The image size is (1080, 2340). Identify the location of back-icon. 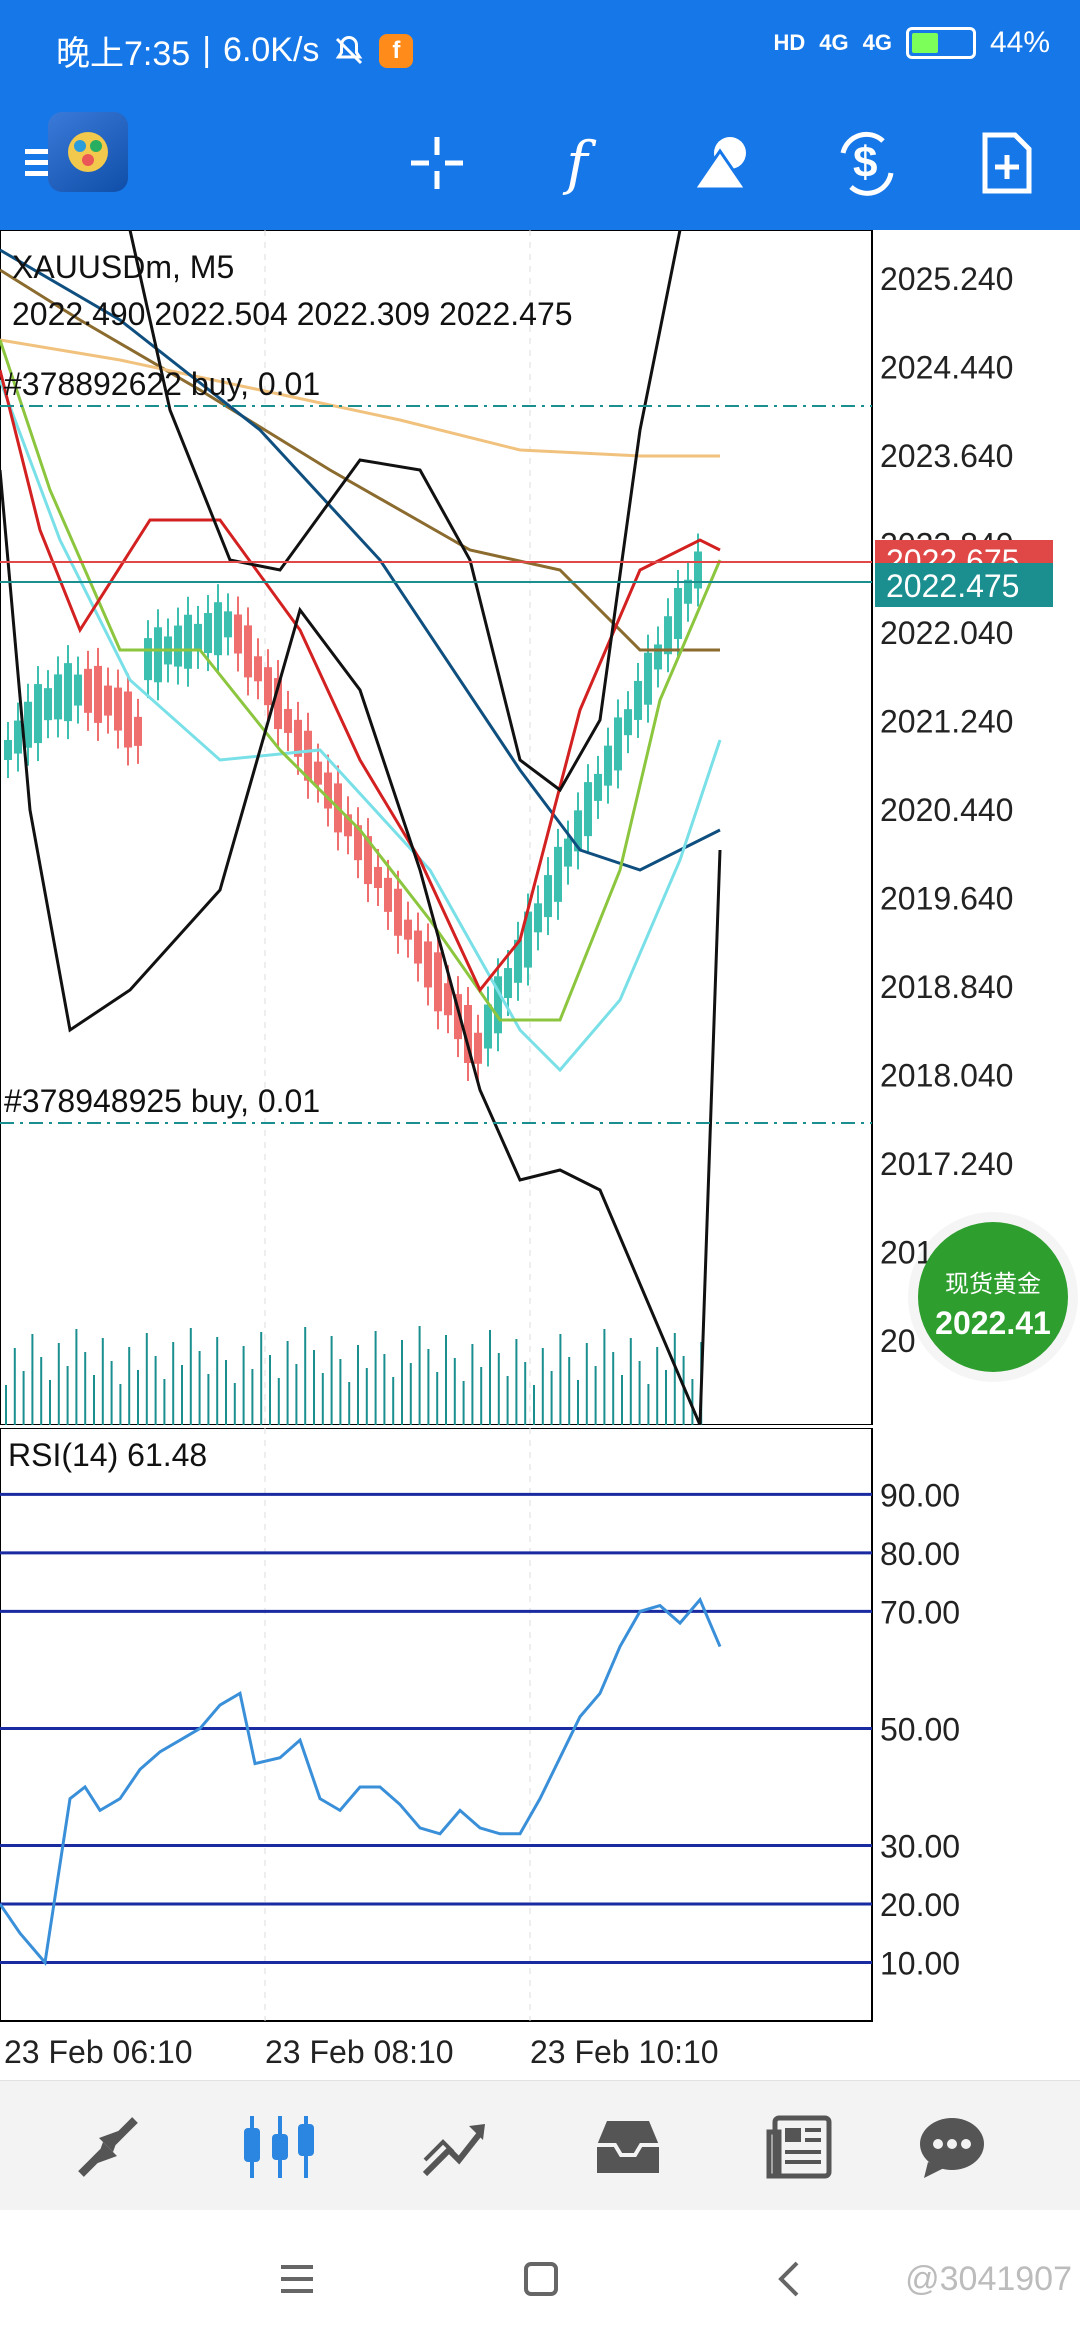
(789, 2279).